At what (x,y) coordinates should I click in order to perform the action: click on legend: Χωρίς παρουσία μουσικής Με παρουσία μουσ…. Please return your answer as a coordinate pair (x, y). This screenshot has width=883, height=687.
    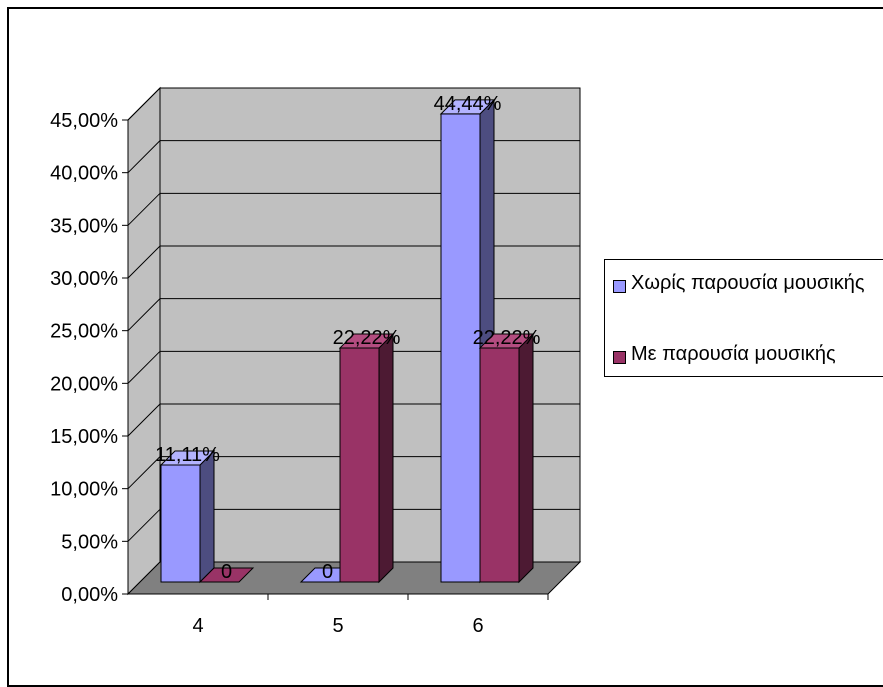
    Looking at the image, I should click on (743, 318).